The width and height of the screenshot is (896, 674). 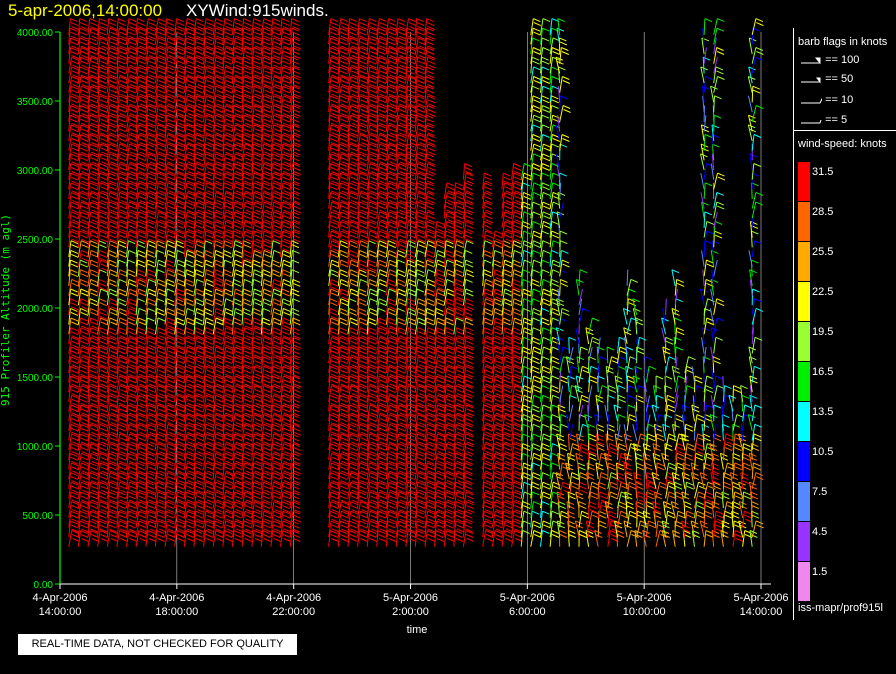 I want to click on x-tick-label-time: 18:00:00, so click(x=176, y=612).